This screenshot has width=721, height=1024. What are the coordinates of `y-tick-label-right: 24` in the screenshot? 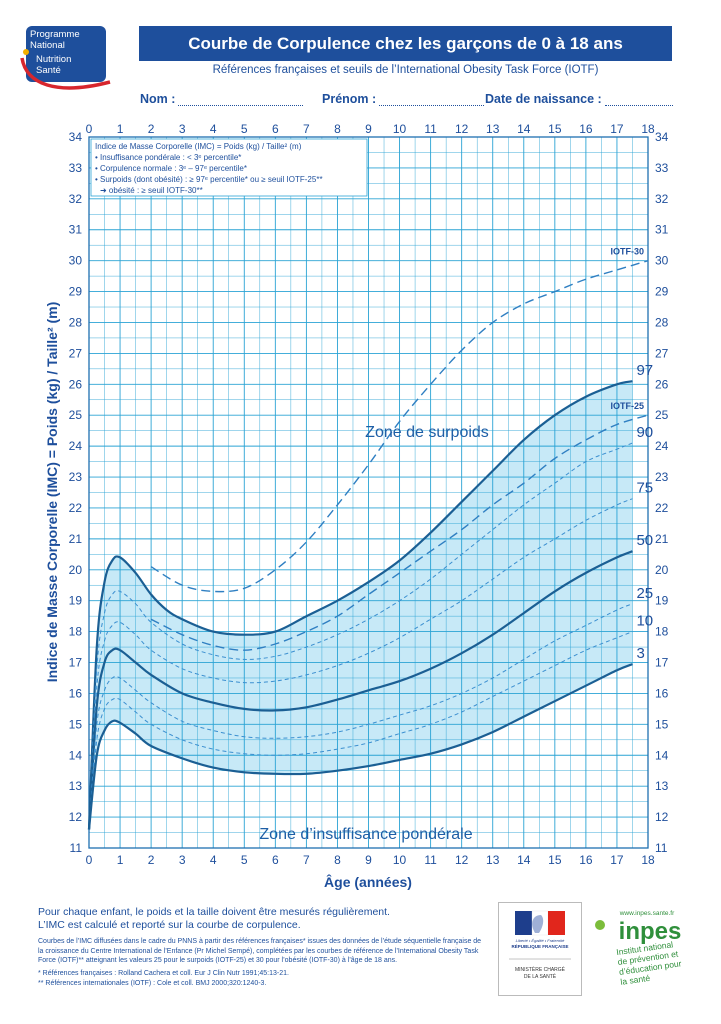 It's located at (662, 446).